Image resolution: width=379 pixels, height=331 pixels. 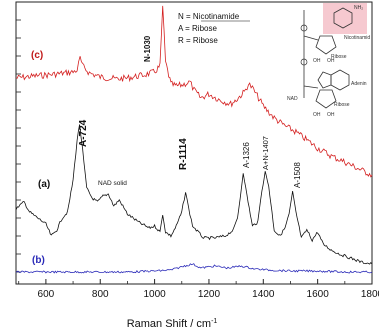 I want to click on series-line-b, so click(x=194, y=268).